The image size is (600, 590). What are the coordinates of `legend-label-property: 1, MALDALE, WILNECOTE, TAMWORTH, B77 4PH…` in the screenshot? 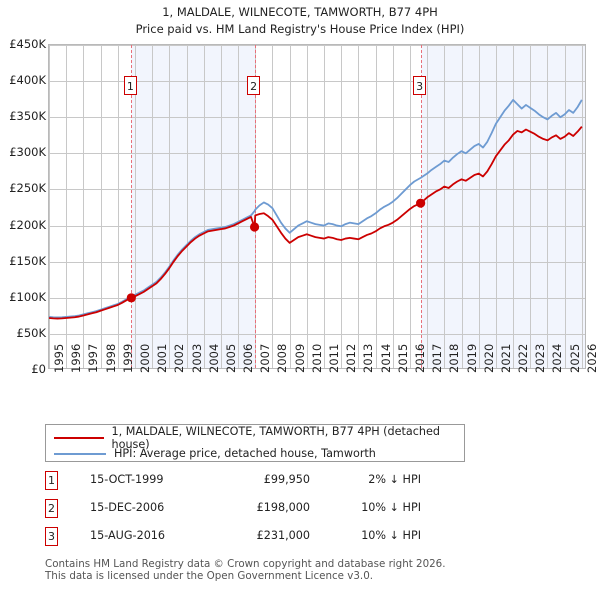 It's located at (276, 437).